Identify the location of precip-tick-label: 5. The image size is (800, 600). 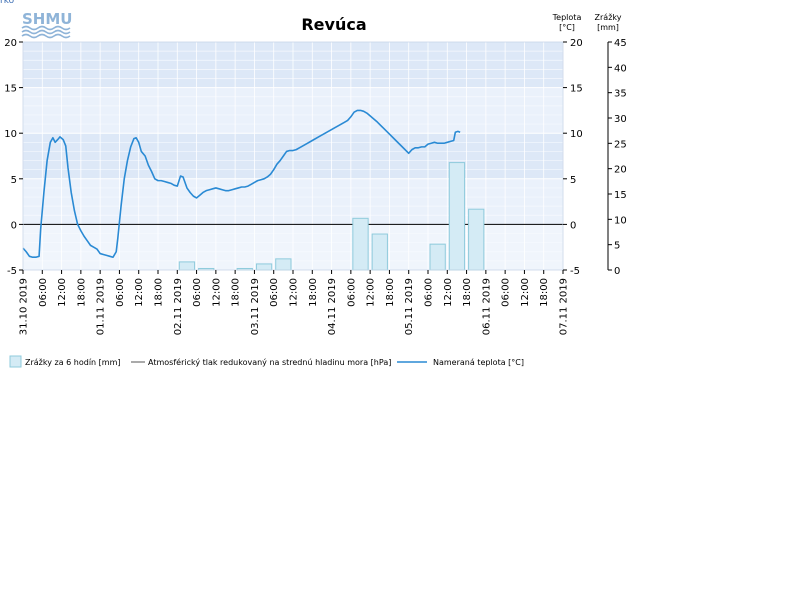
(617, 246).